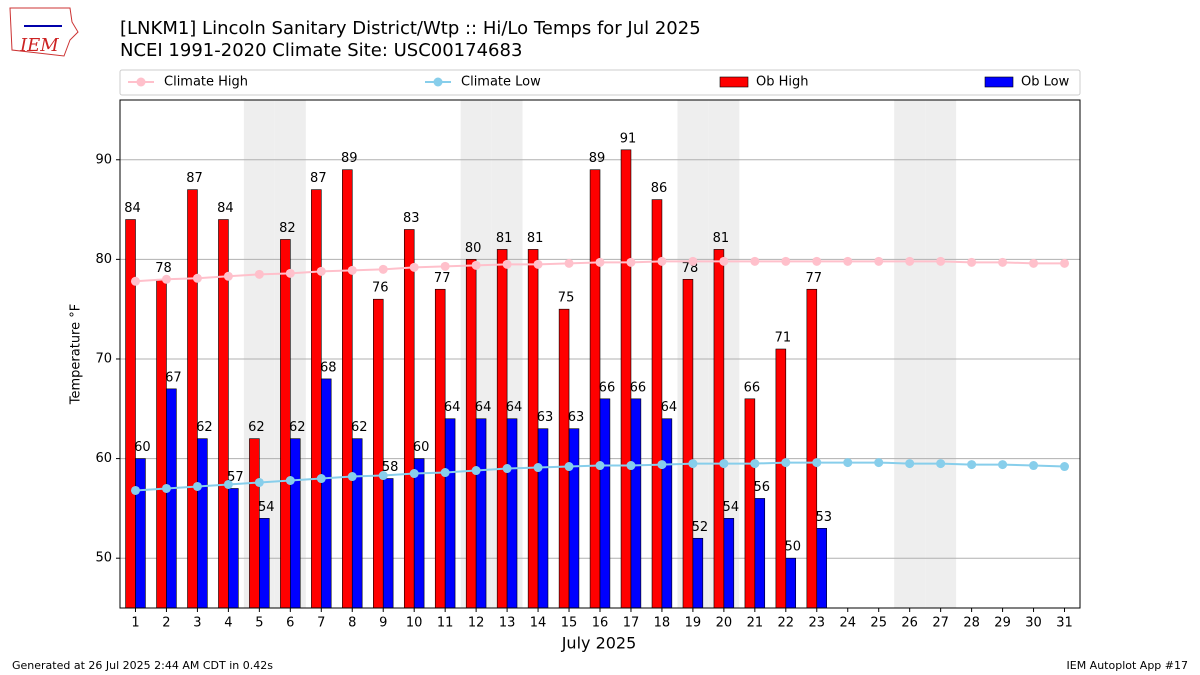  Describe the element at coordinates (501, 82) in the screenshot. I see `legend-label: Climate Low` at that location.